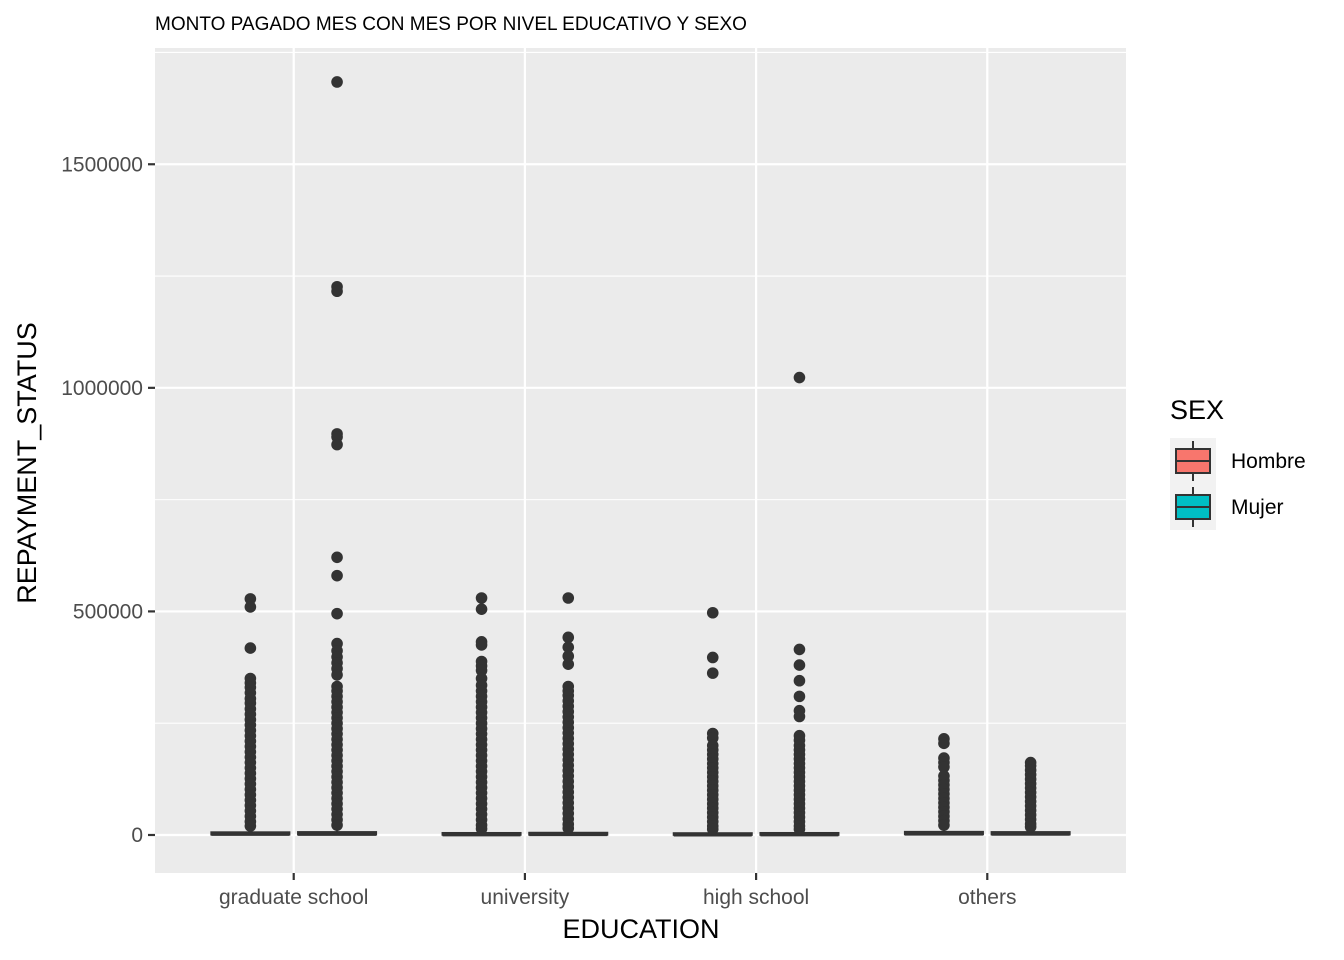 This screenshot has width=1344, height=960. Describe the element at coordinates (1268, 461) in the screenshot. I see `legend-label: Hombre` at that location.